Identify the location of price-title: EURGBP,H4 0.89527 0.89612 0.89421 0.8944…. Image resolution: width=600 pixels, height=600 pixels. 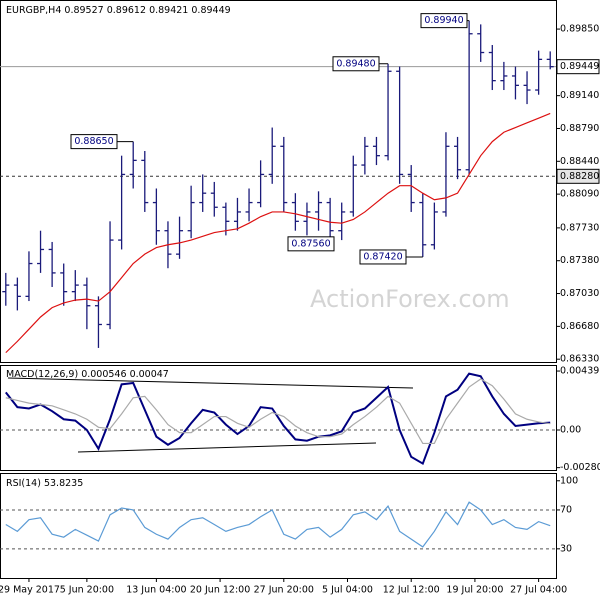
(118, 10).